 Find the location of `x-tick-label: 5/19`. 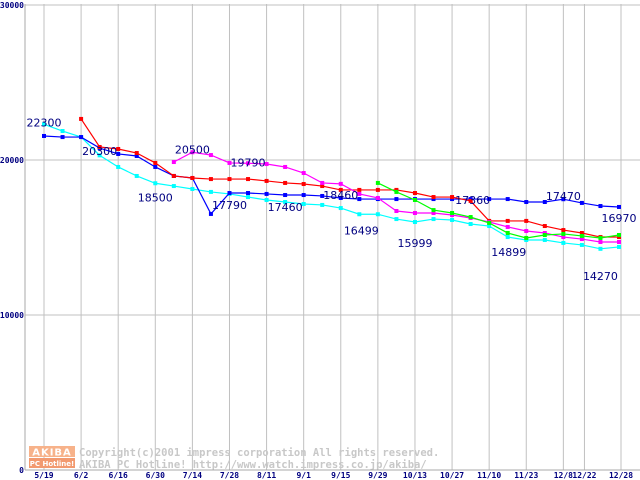

x-tick-label: 5/19 is located at coordinates (43, 475).